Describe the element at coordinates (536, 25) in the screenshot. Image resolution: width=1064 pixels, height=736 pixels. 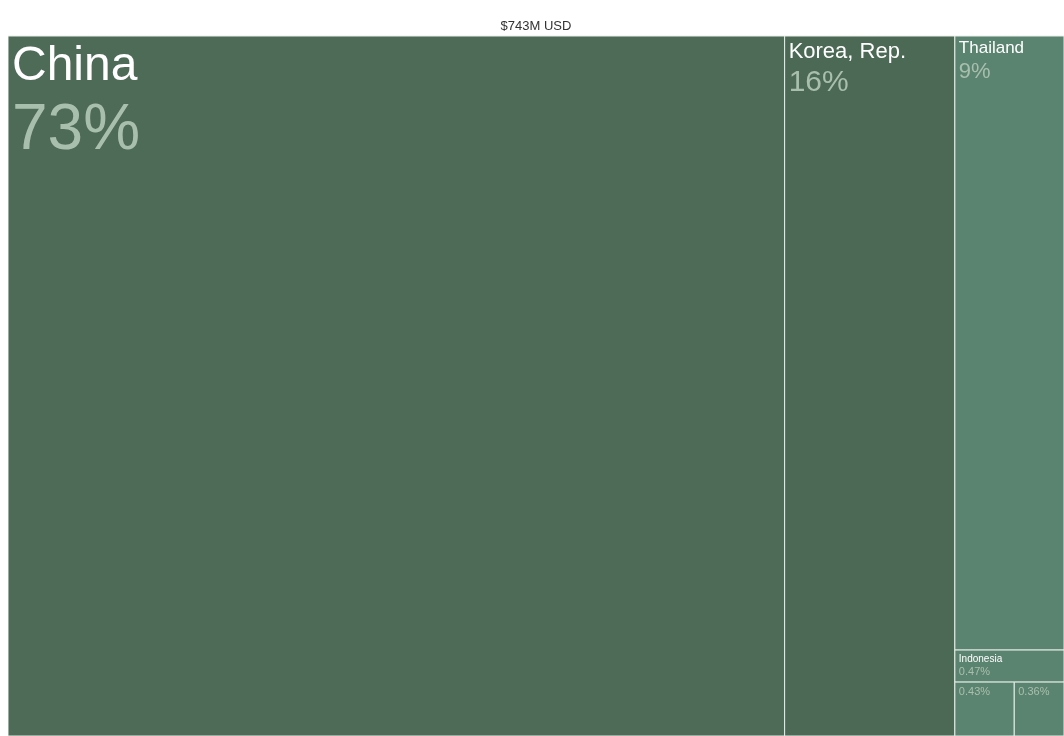
I see `text: $743M USD` at that location.